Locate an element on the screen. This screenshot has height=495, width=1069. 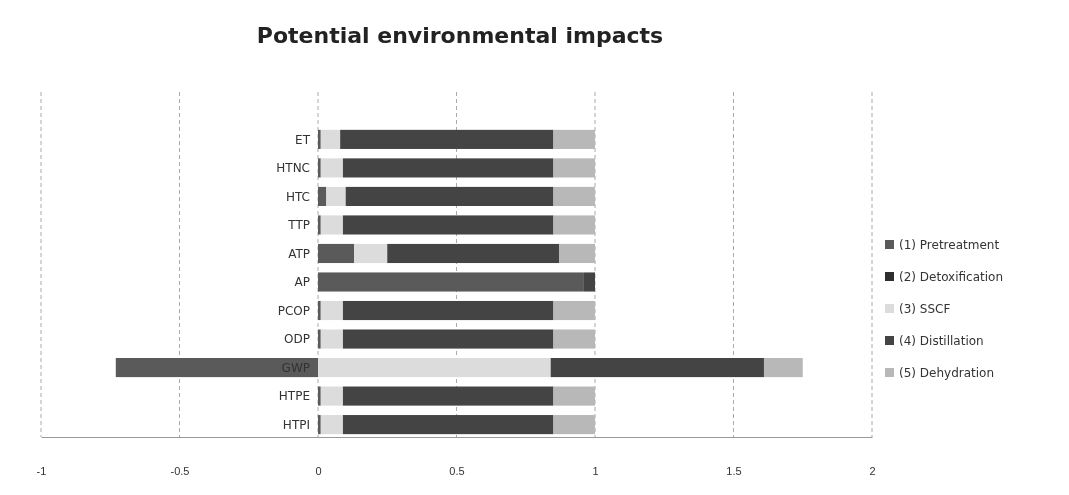
x-tick-label: 2 is located at coordinates (872, 470).